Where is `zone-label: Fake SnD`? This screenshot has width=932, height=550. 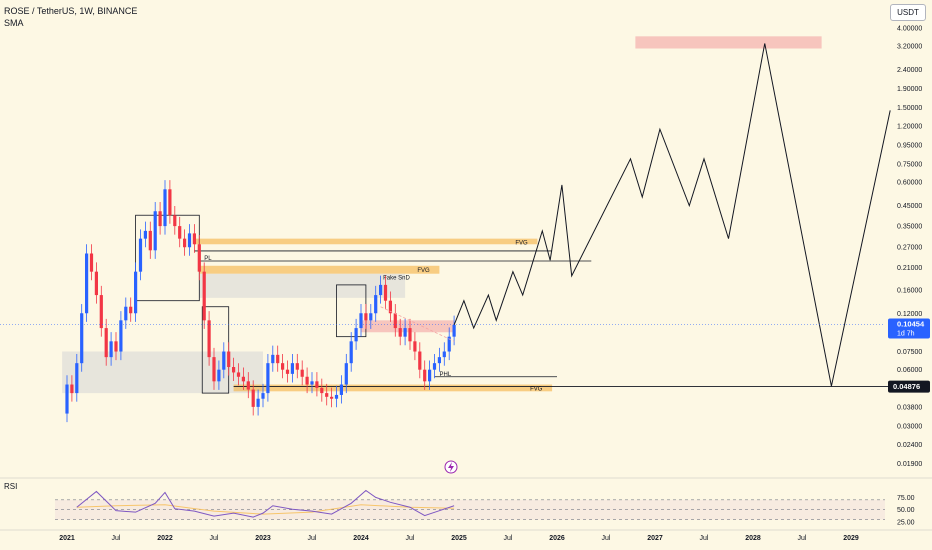
zone-label: Fake SnD is located at coordinates (396, 279).